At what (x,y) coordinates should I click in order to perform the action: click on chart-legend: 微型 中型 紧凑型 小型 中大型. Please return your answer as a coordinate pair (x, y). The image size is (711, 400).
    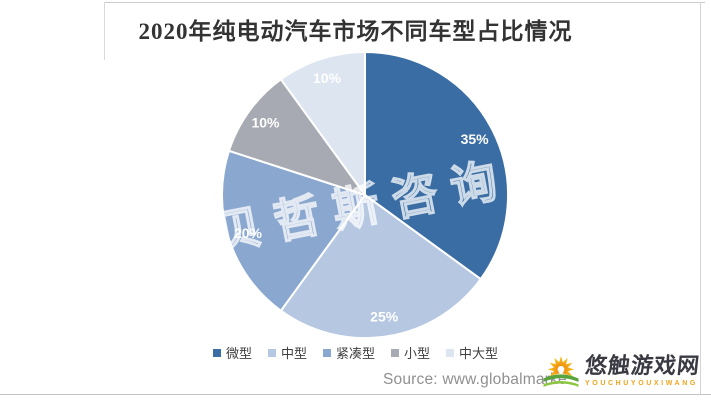
    Looking at the image, I should click on (355, 352).